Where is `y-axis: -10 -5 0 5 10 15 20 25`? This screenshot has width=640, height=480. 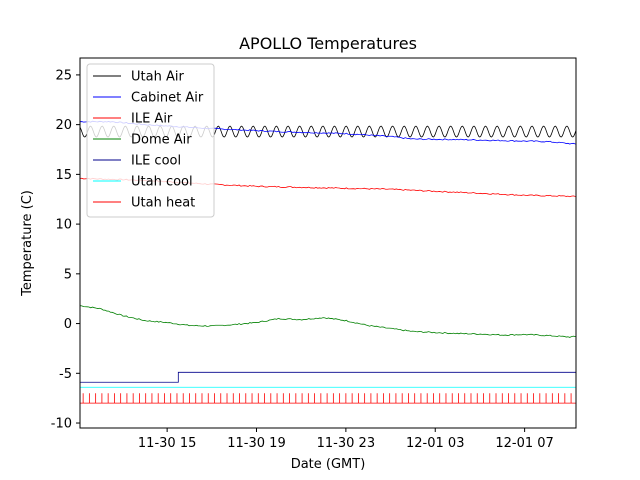 y-axis: -10 -5 0 5 10 15 20 25 is located at coordinates (65, 250).